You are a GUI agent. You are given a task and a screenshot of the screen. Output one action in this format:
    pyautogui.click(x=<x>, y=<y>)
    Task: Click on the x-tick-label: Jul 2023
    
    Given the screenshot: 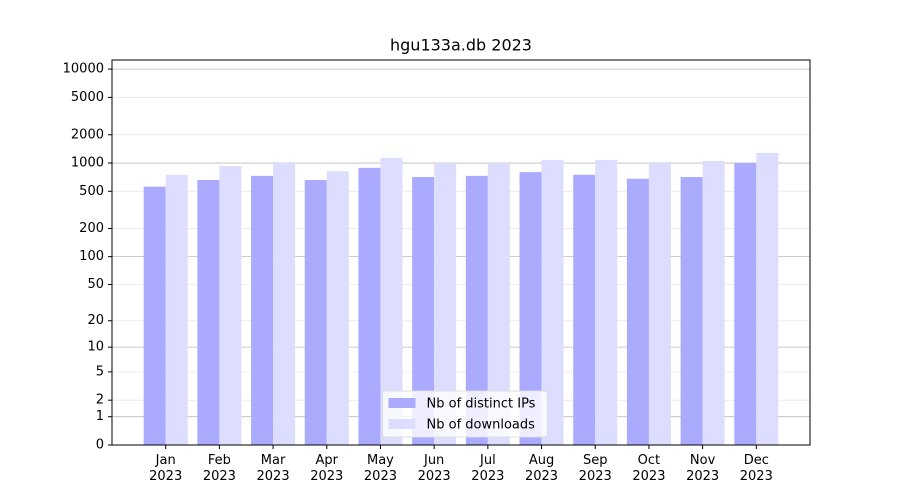 What is the action you would take?
    pyautogui.click(x=488, y=468)
    